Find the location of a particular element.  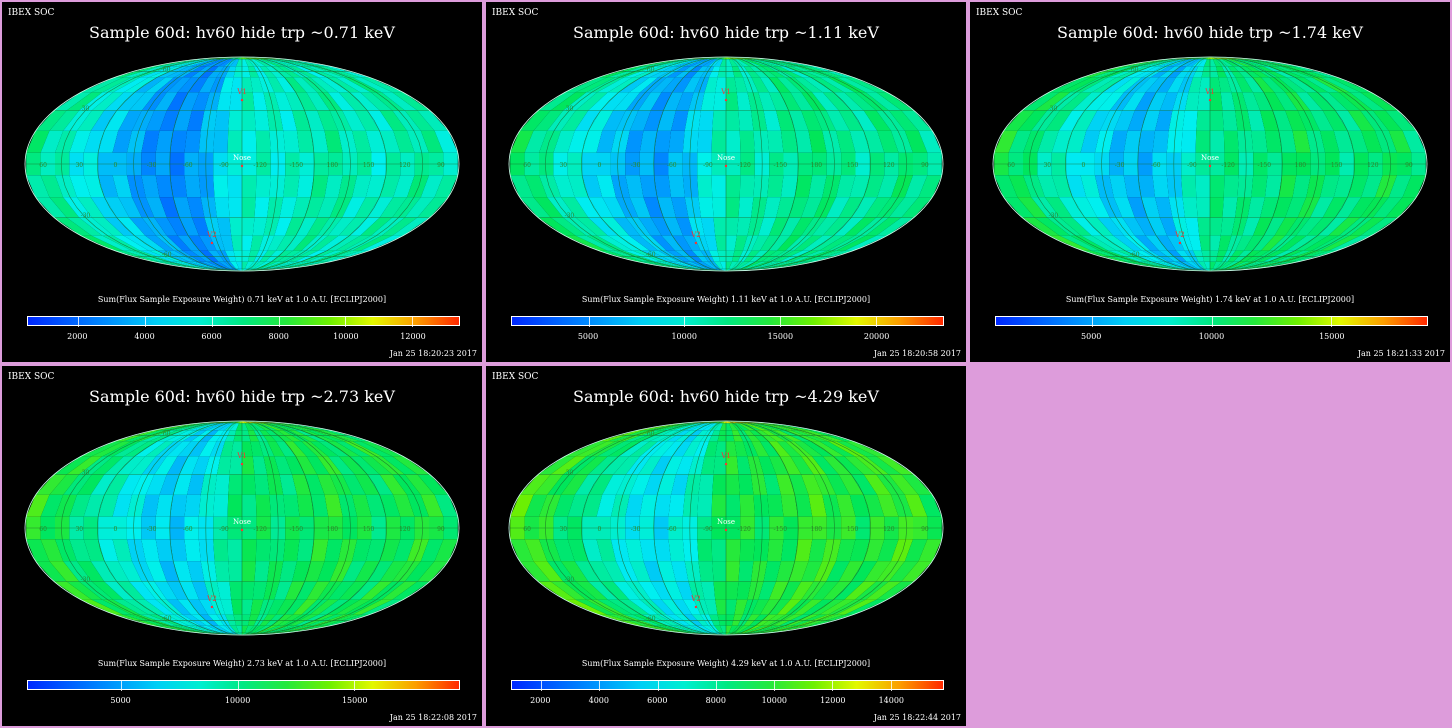

lon-tick-label: -120 is located at coordinates (744, 529).